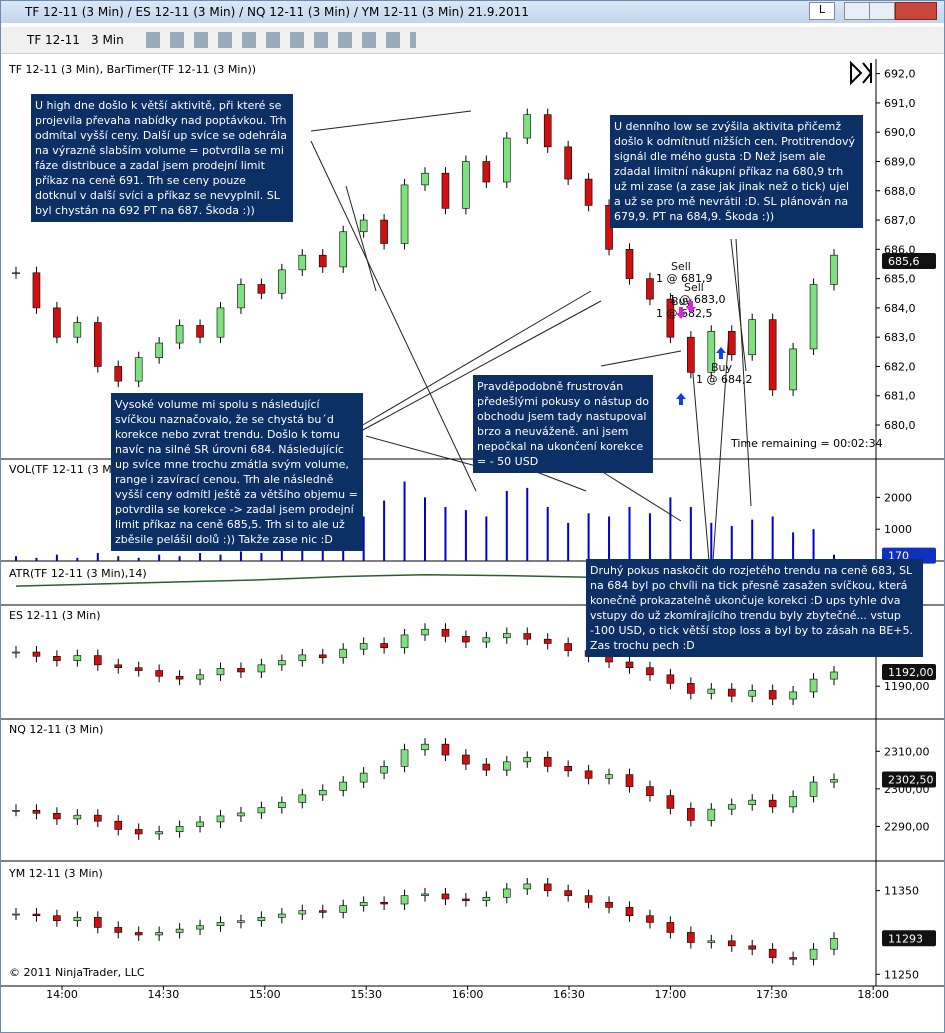 This screenshot has height=1033, width=945. I want to click on minimize, so click(857, 11).